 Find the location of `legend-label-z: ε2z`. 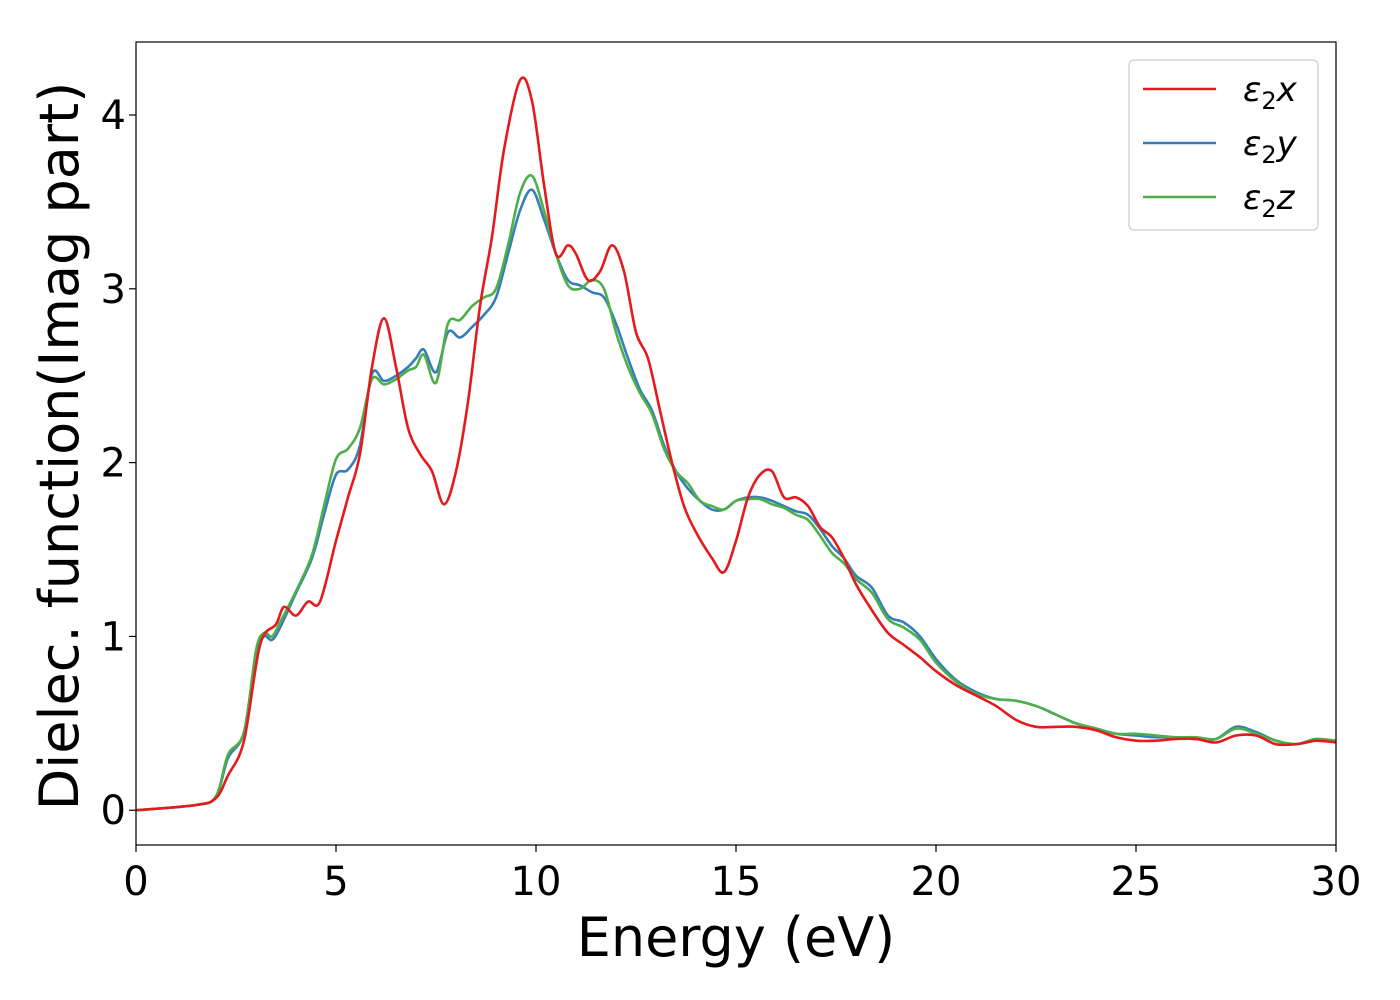

legend-label-z: ε2z is located at coordinates (1269, 200).